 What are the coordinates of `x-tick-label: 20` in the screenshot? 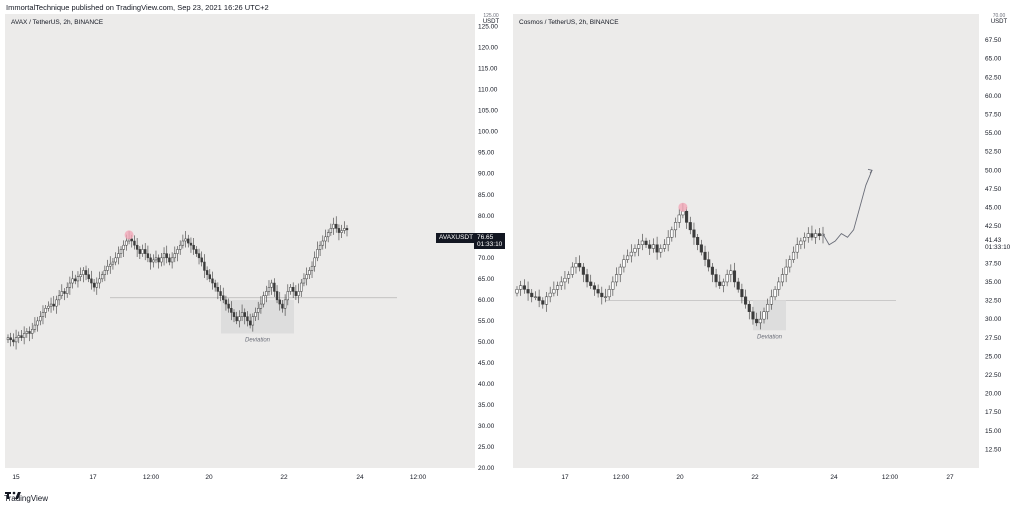 It's located at (209, 477).